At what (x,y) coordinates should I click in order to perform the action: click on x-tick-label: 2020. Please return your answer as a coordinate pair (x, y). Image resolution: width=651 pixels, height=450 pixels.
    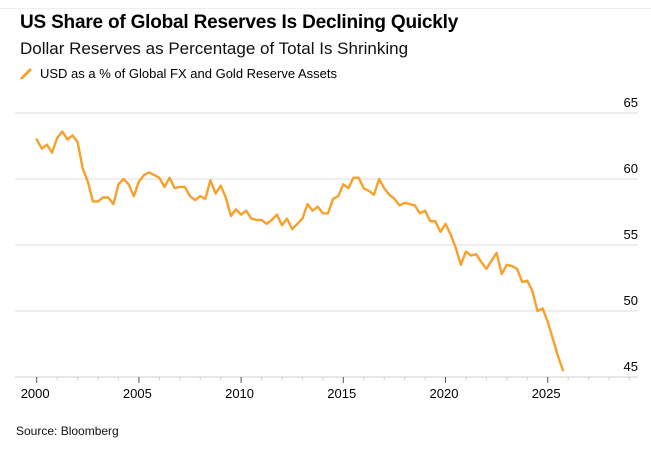
    Looking at the image, I should click on (444, 393).